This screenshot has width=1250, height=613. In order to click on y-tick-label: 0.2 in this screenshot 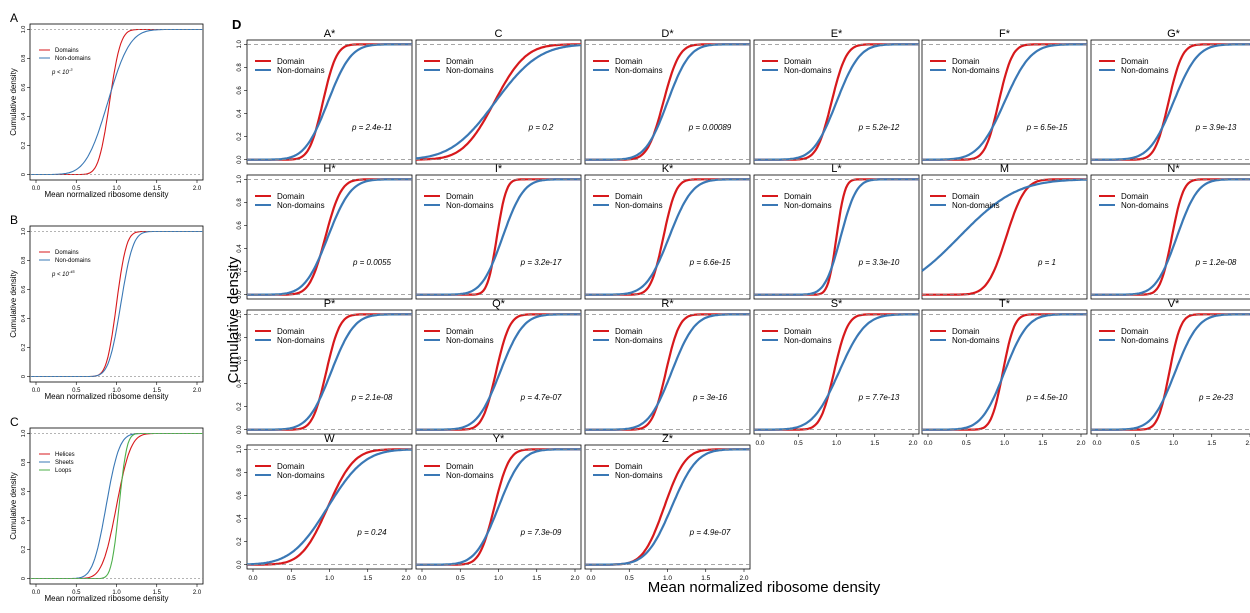, I will do `click(24, 146)`.